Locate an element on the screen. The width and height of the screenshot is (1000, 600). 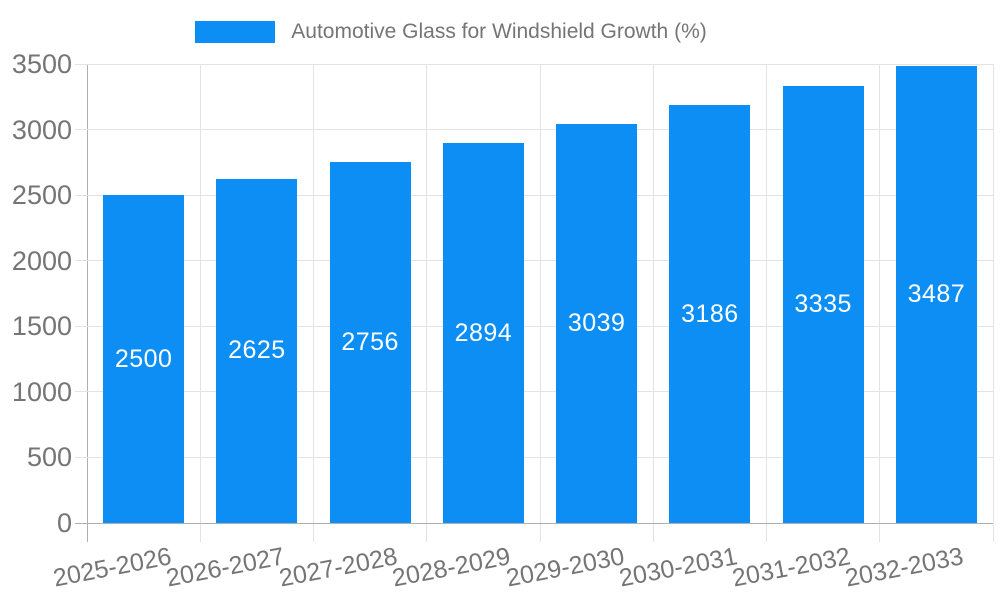
bar: 3039 is located at coordinates (597, 323).